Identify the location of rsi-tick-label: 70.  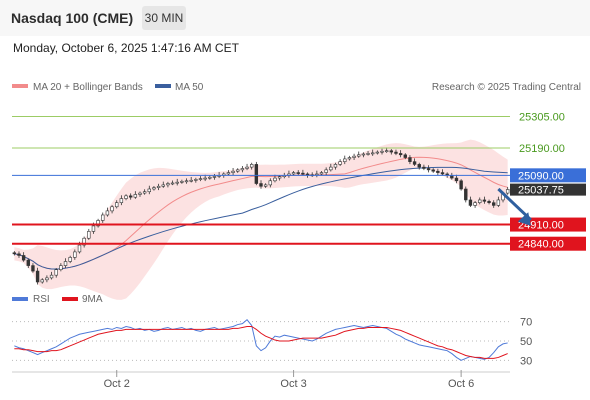
(526, 323).